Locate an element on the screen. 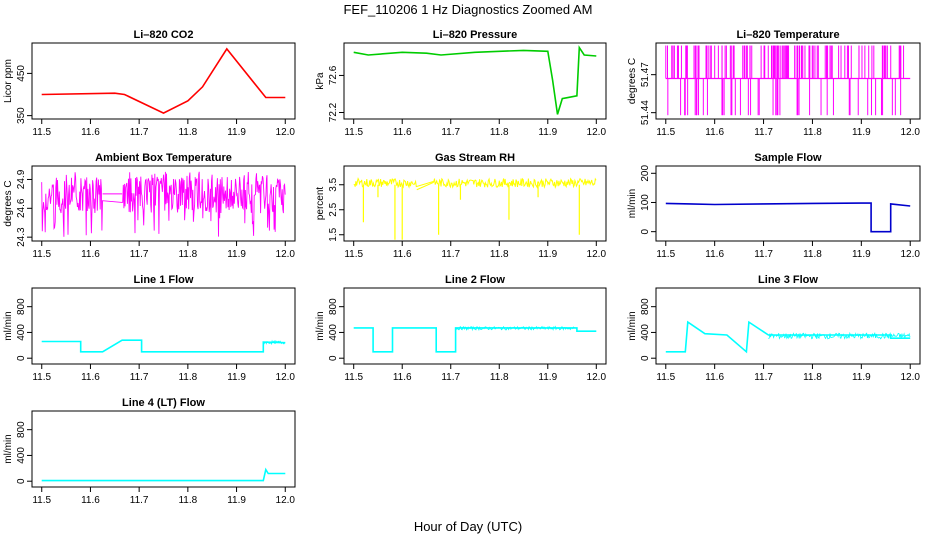  y-axis-label: kPa is located at coordinates (320, 81).